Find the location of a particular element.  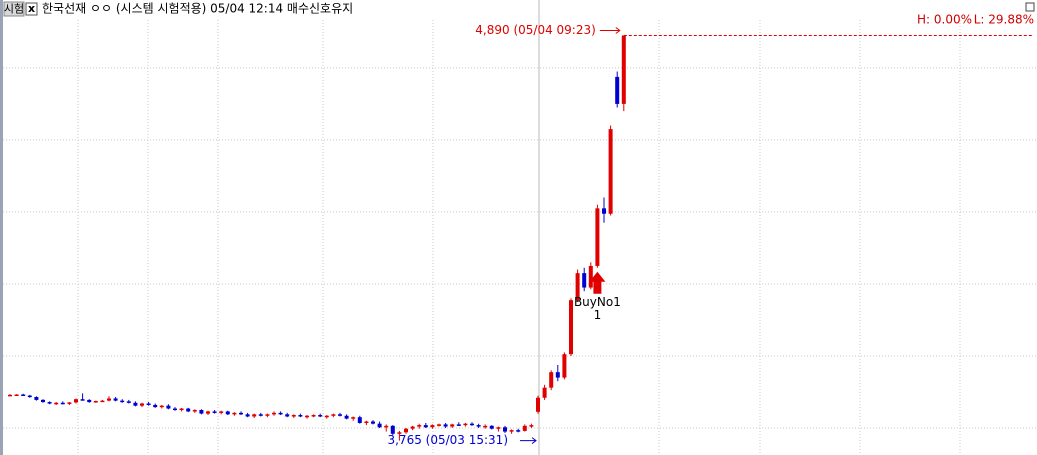

close-label: x is located at coordinates (31, 8).